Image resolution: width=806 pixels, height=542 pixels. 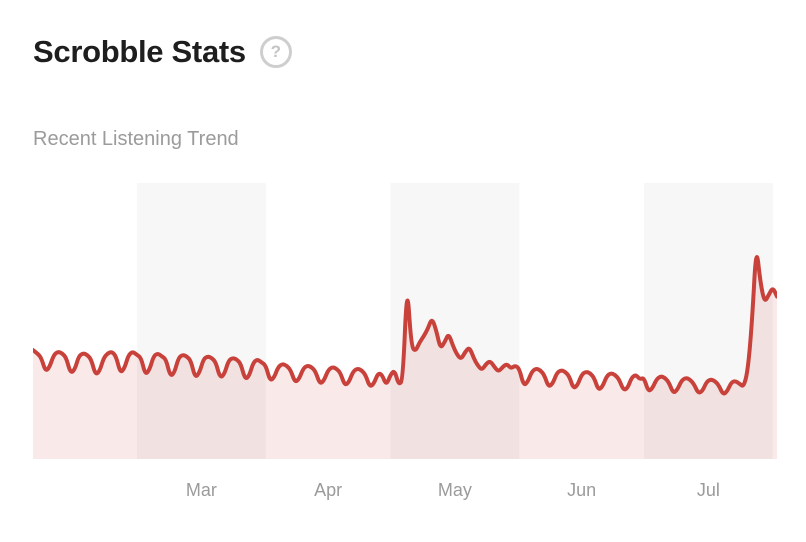 I want to click on help-icon: ?, so click(x=275, y=51).